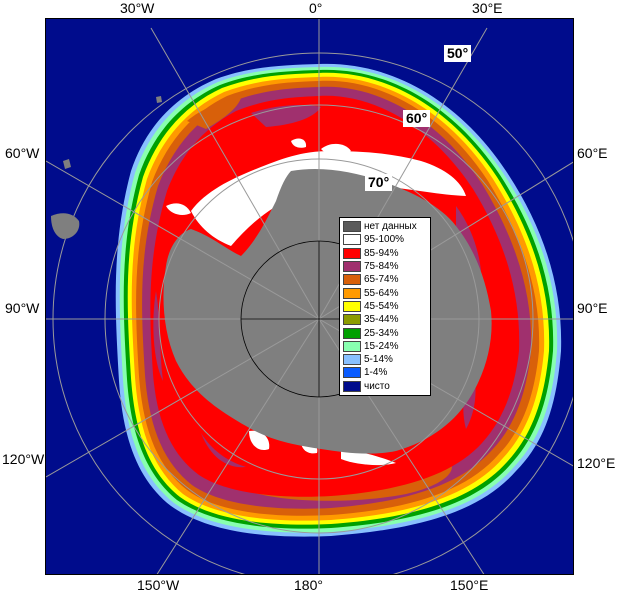 The height and width of the screenshot is (594, 617). I want to click on legend-label: 55-64%, so click(381, 293).